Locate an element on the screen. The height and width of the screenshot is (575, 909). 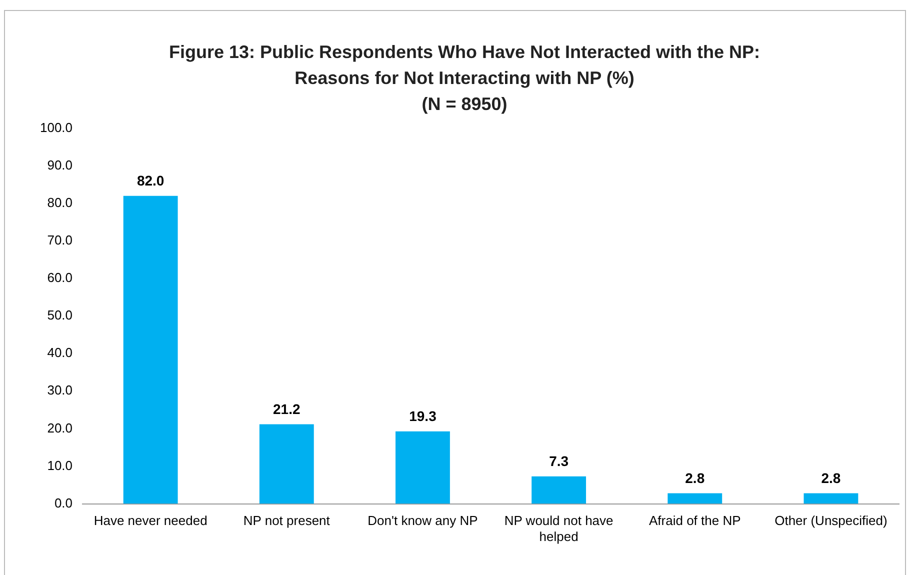
y-tick-label: 70.0 is located at coordinates (60, 240).